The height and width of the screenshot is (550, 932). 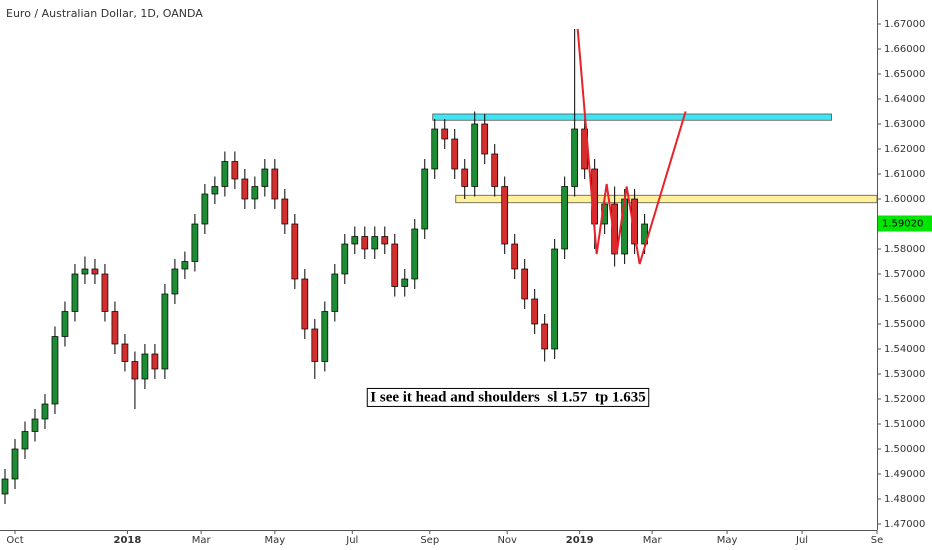 What do you see at coordinates (904, 324) in the screenshot?
I see `y-tick-label: 1.55000` at bounding box center [904, 324].